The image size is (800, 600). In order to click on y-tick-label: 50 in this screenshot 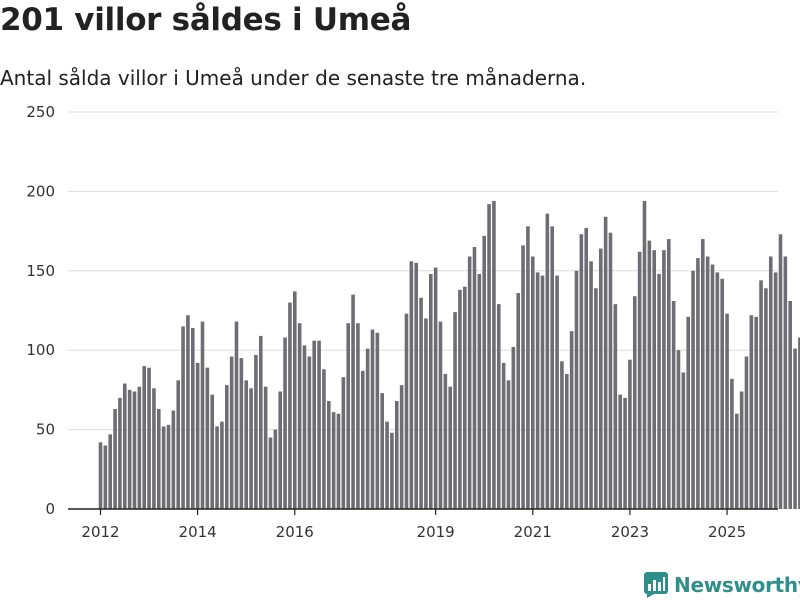, I will do `click(45, 430)`.